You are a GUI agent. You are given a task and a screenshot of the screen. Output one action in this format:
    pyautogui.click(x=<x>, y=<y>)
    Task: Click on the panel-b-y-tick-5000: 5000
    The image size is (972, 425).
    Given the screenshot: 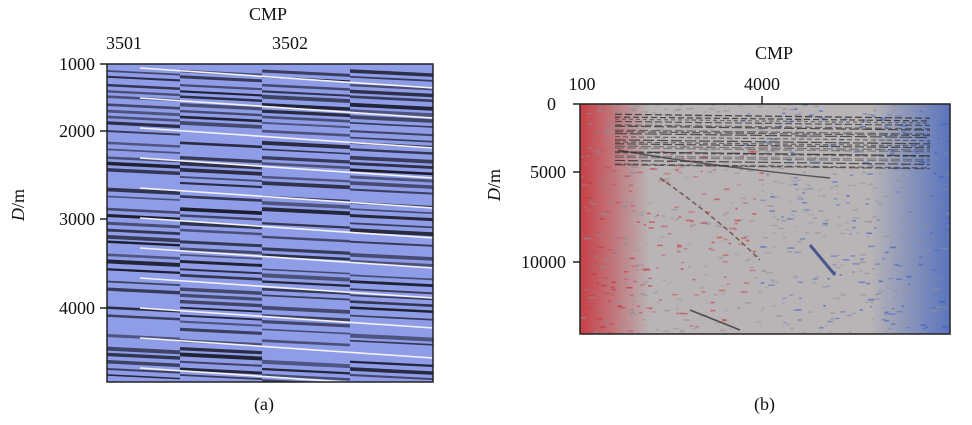 What is the action you would take?
    pyautogui.click(x=548, y=172)
    